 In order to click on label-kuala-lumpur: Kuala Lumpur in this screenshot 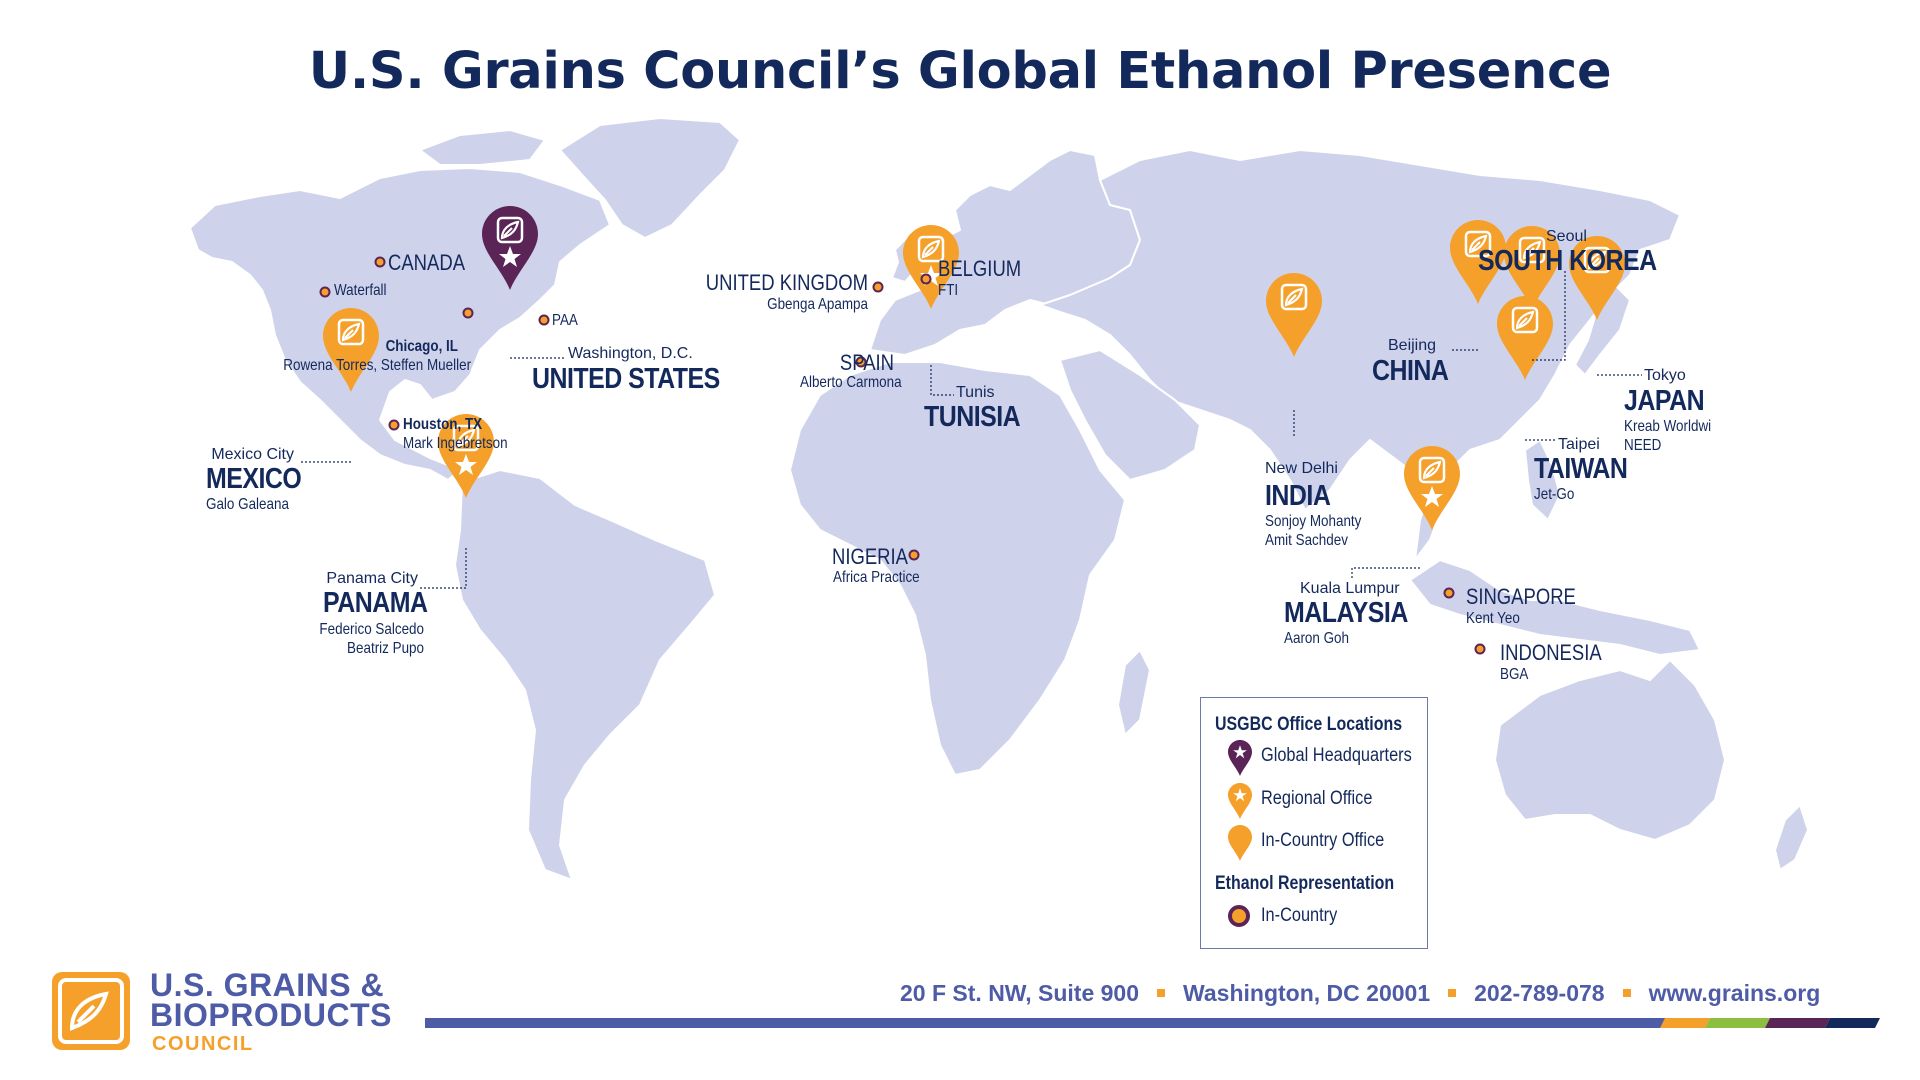, I will do `click(1350, 589)`.